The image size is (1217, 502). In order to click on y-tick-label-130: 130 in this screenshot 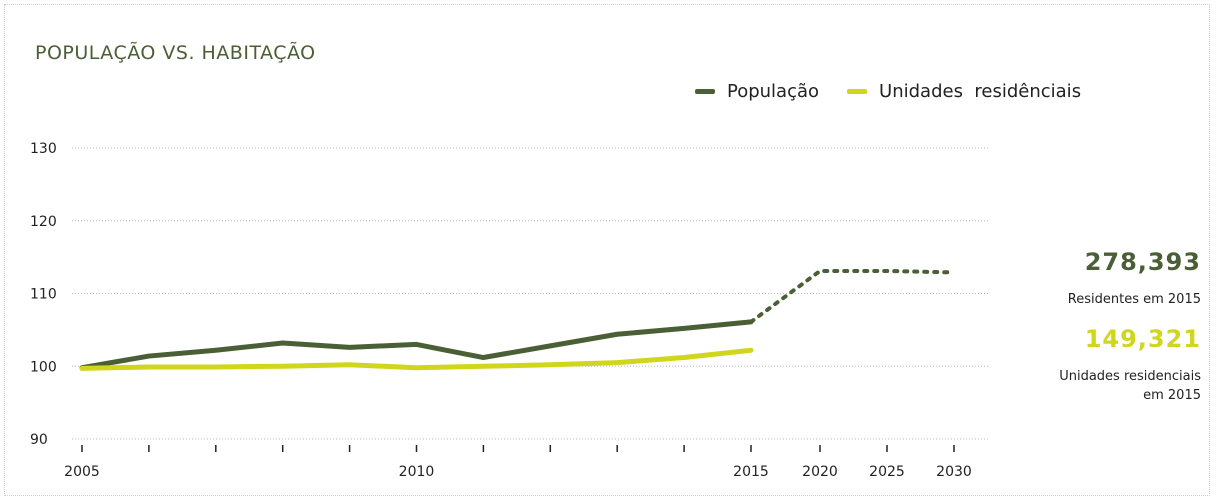, I will do `click(43, 149)`.